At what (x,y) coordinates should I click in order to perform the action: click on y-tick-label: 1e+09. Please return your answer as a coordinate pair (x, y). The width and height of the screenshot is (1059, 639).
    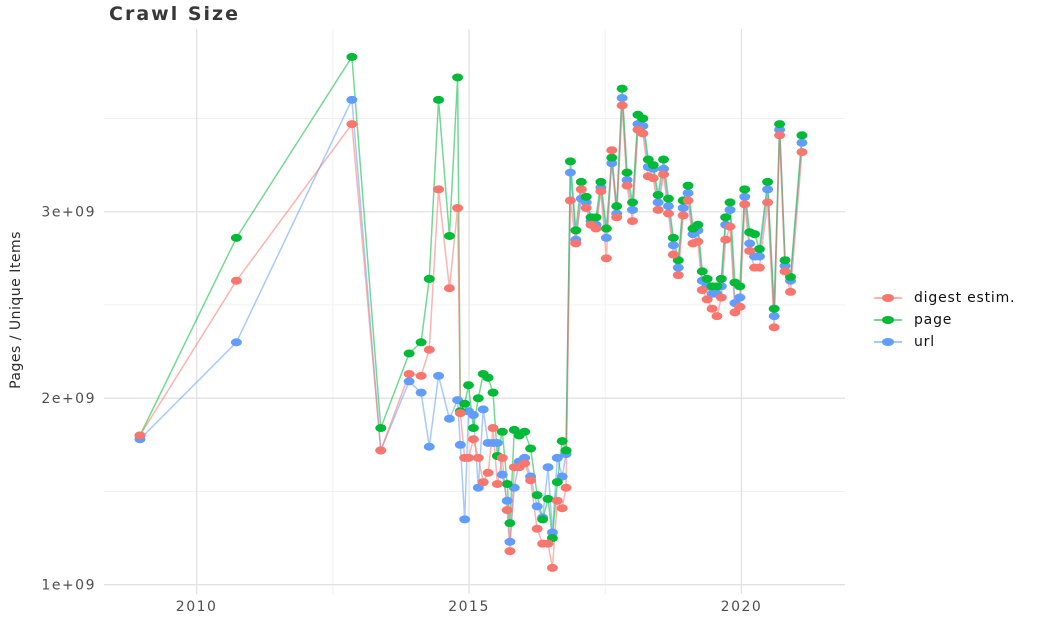
    Looking at the image, I should click on (68, 586).